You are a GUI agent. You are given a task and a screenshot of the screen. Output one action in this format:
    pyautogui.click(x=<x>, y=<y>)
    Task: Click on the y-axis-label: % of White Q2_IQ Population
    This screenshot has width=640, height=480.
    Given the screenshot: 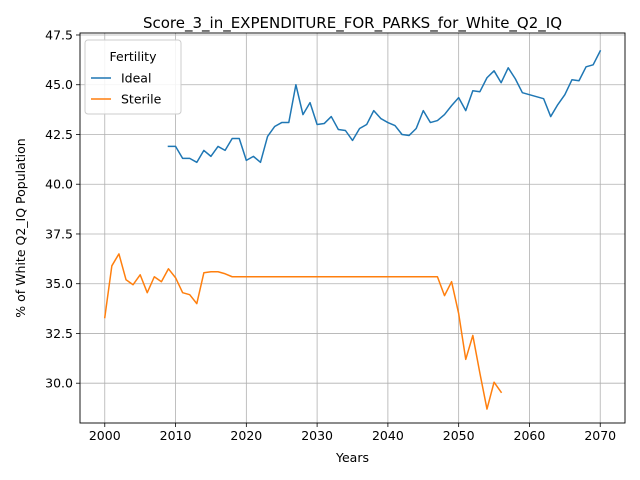 What is the action you would take?
    pyautogui.click(x=20, y=227)
    